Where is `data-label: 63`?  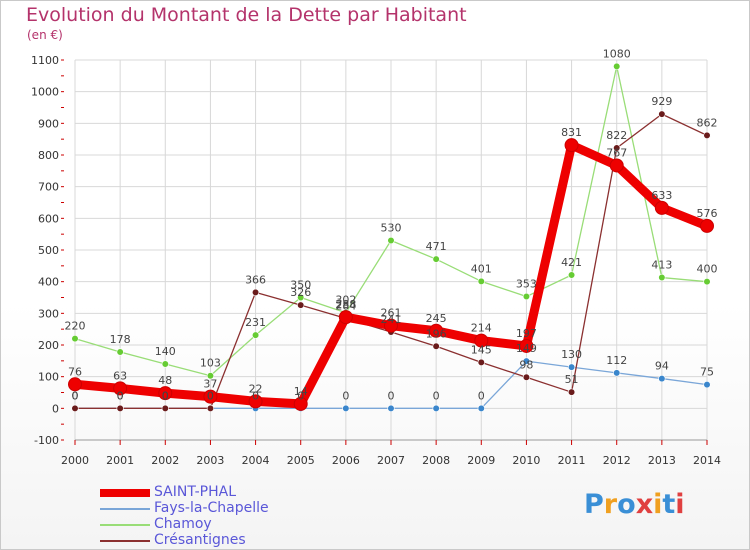 data-label: 63 is located at coordinates (120, 375).